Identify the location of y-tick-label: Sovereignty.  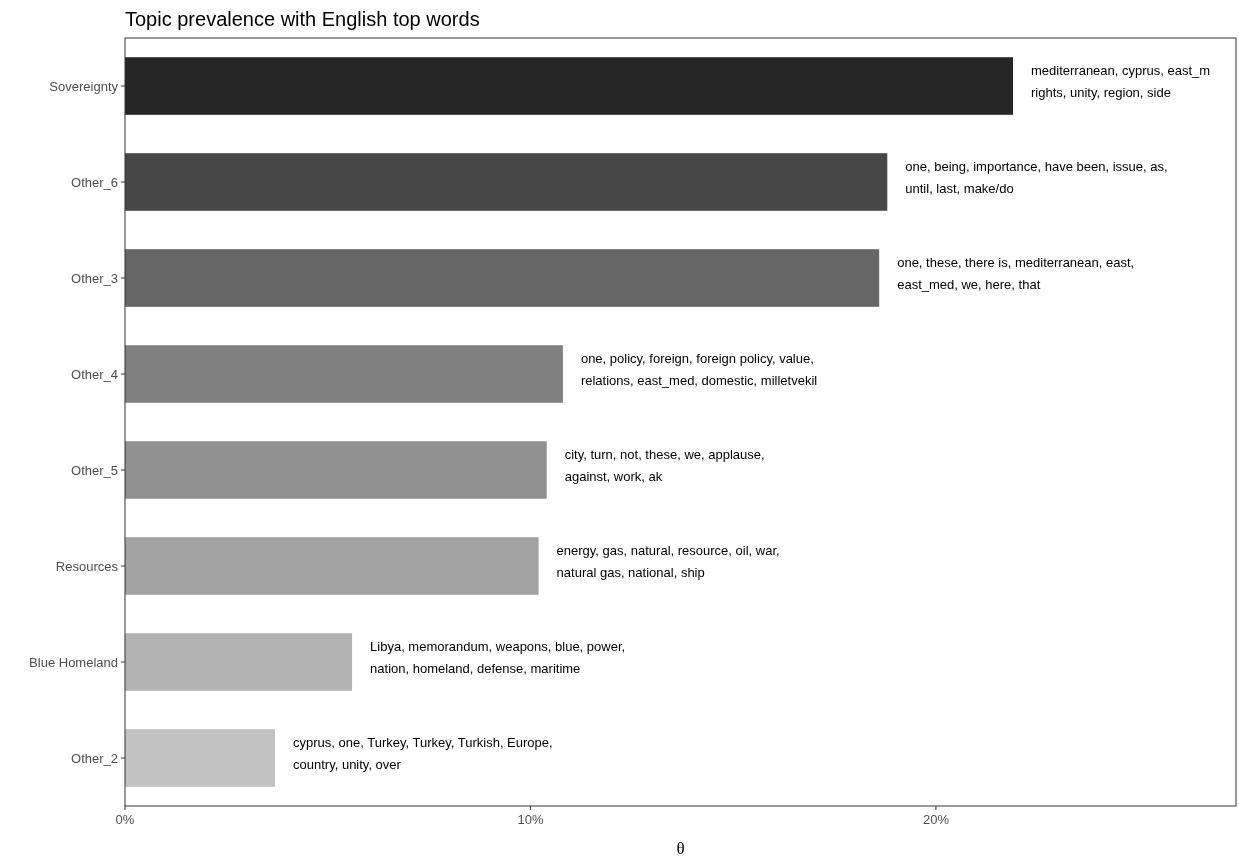
(84, 86).